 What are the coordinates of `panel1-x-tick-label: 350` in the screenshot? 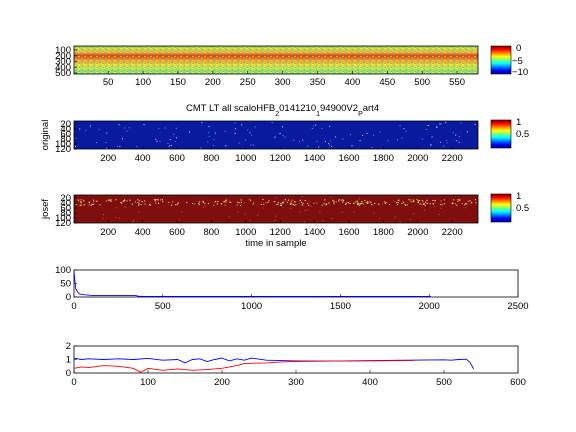 It's located at (318, 82).